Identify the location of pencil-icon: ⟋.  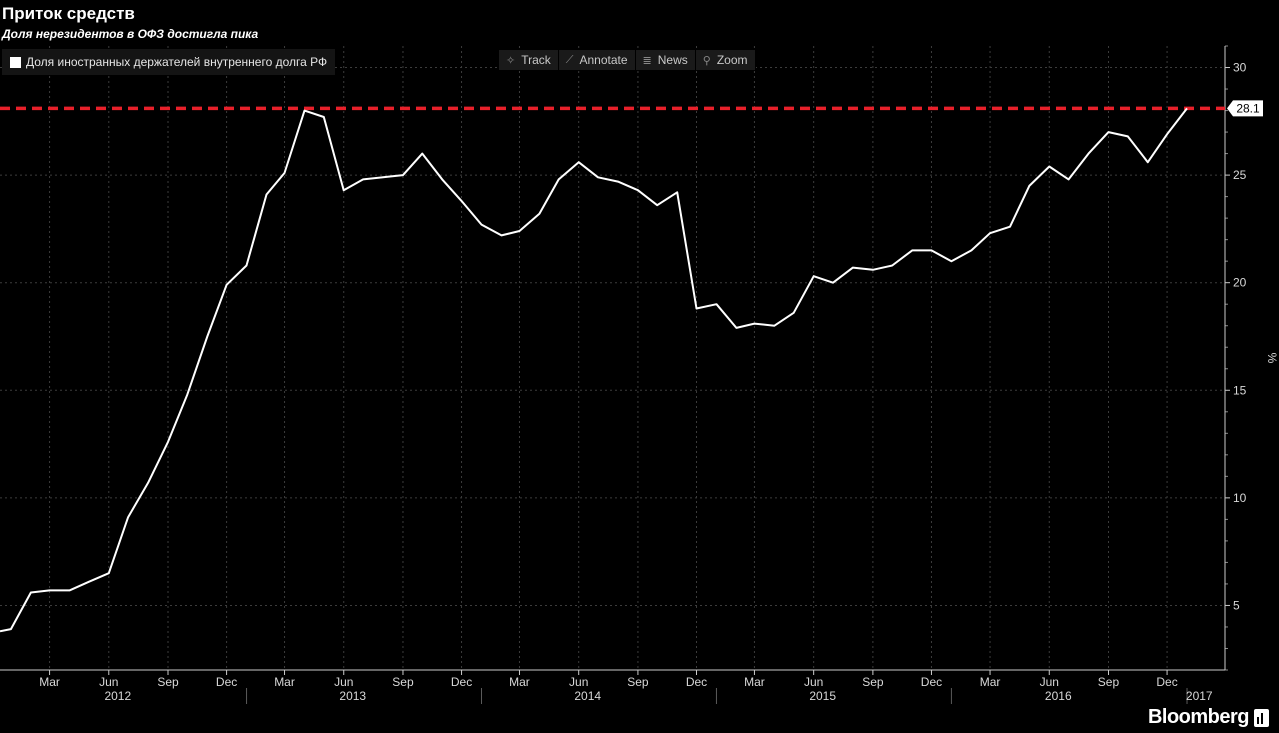
(569, 59).